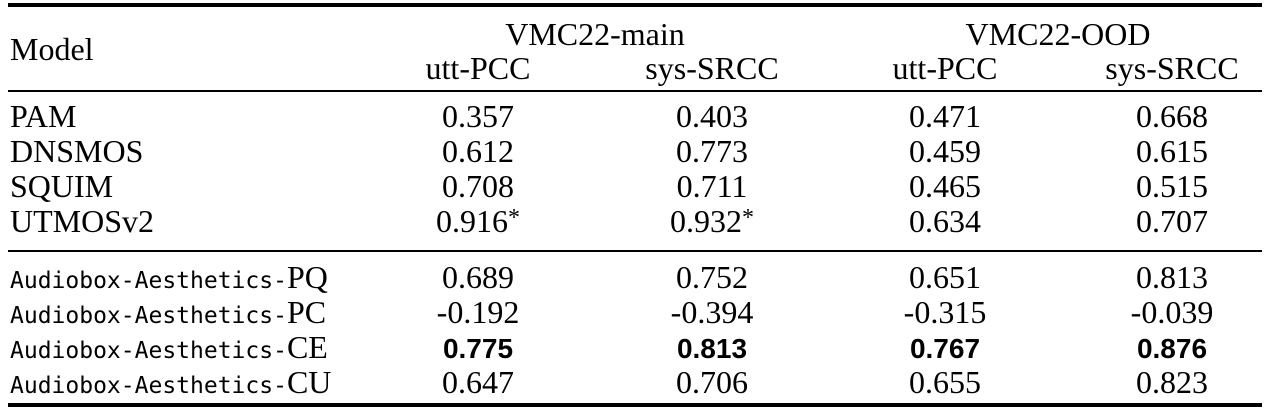  I want to click on value-cell: 0.465, so click(945, 186).